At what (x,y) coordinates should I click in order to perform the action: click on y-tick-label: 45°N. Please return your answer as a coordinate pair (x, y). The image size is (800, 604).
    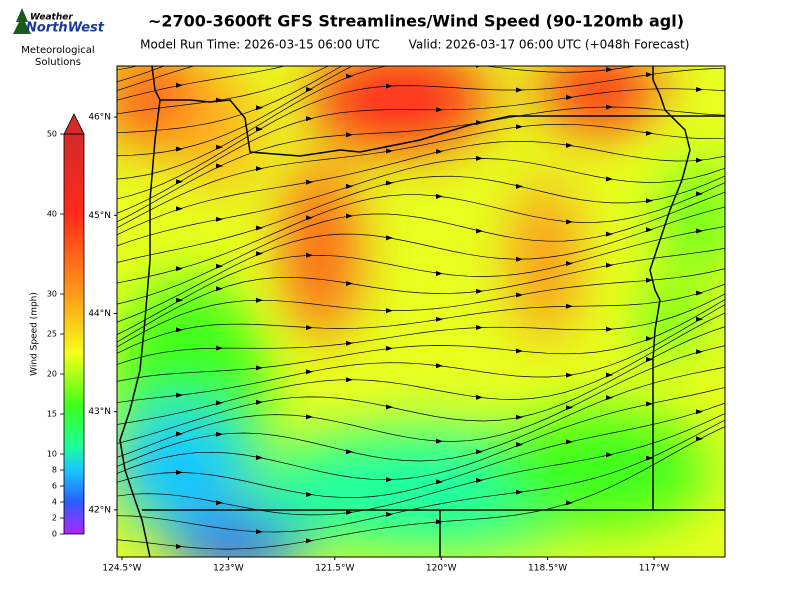
    Looking at the image, I should click on (99, 216).